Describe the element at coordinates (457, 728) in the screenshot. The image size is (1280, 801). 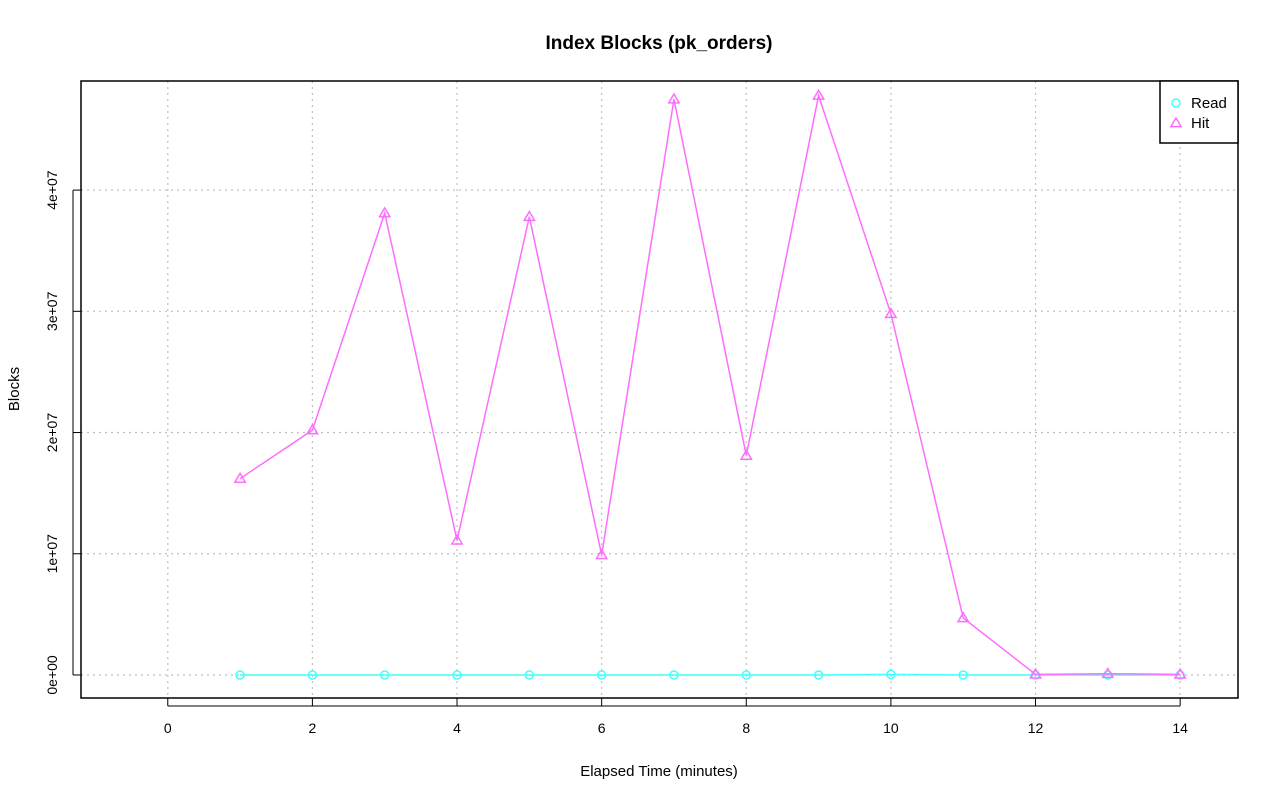
I see `x-tick-label: 4` at that location.